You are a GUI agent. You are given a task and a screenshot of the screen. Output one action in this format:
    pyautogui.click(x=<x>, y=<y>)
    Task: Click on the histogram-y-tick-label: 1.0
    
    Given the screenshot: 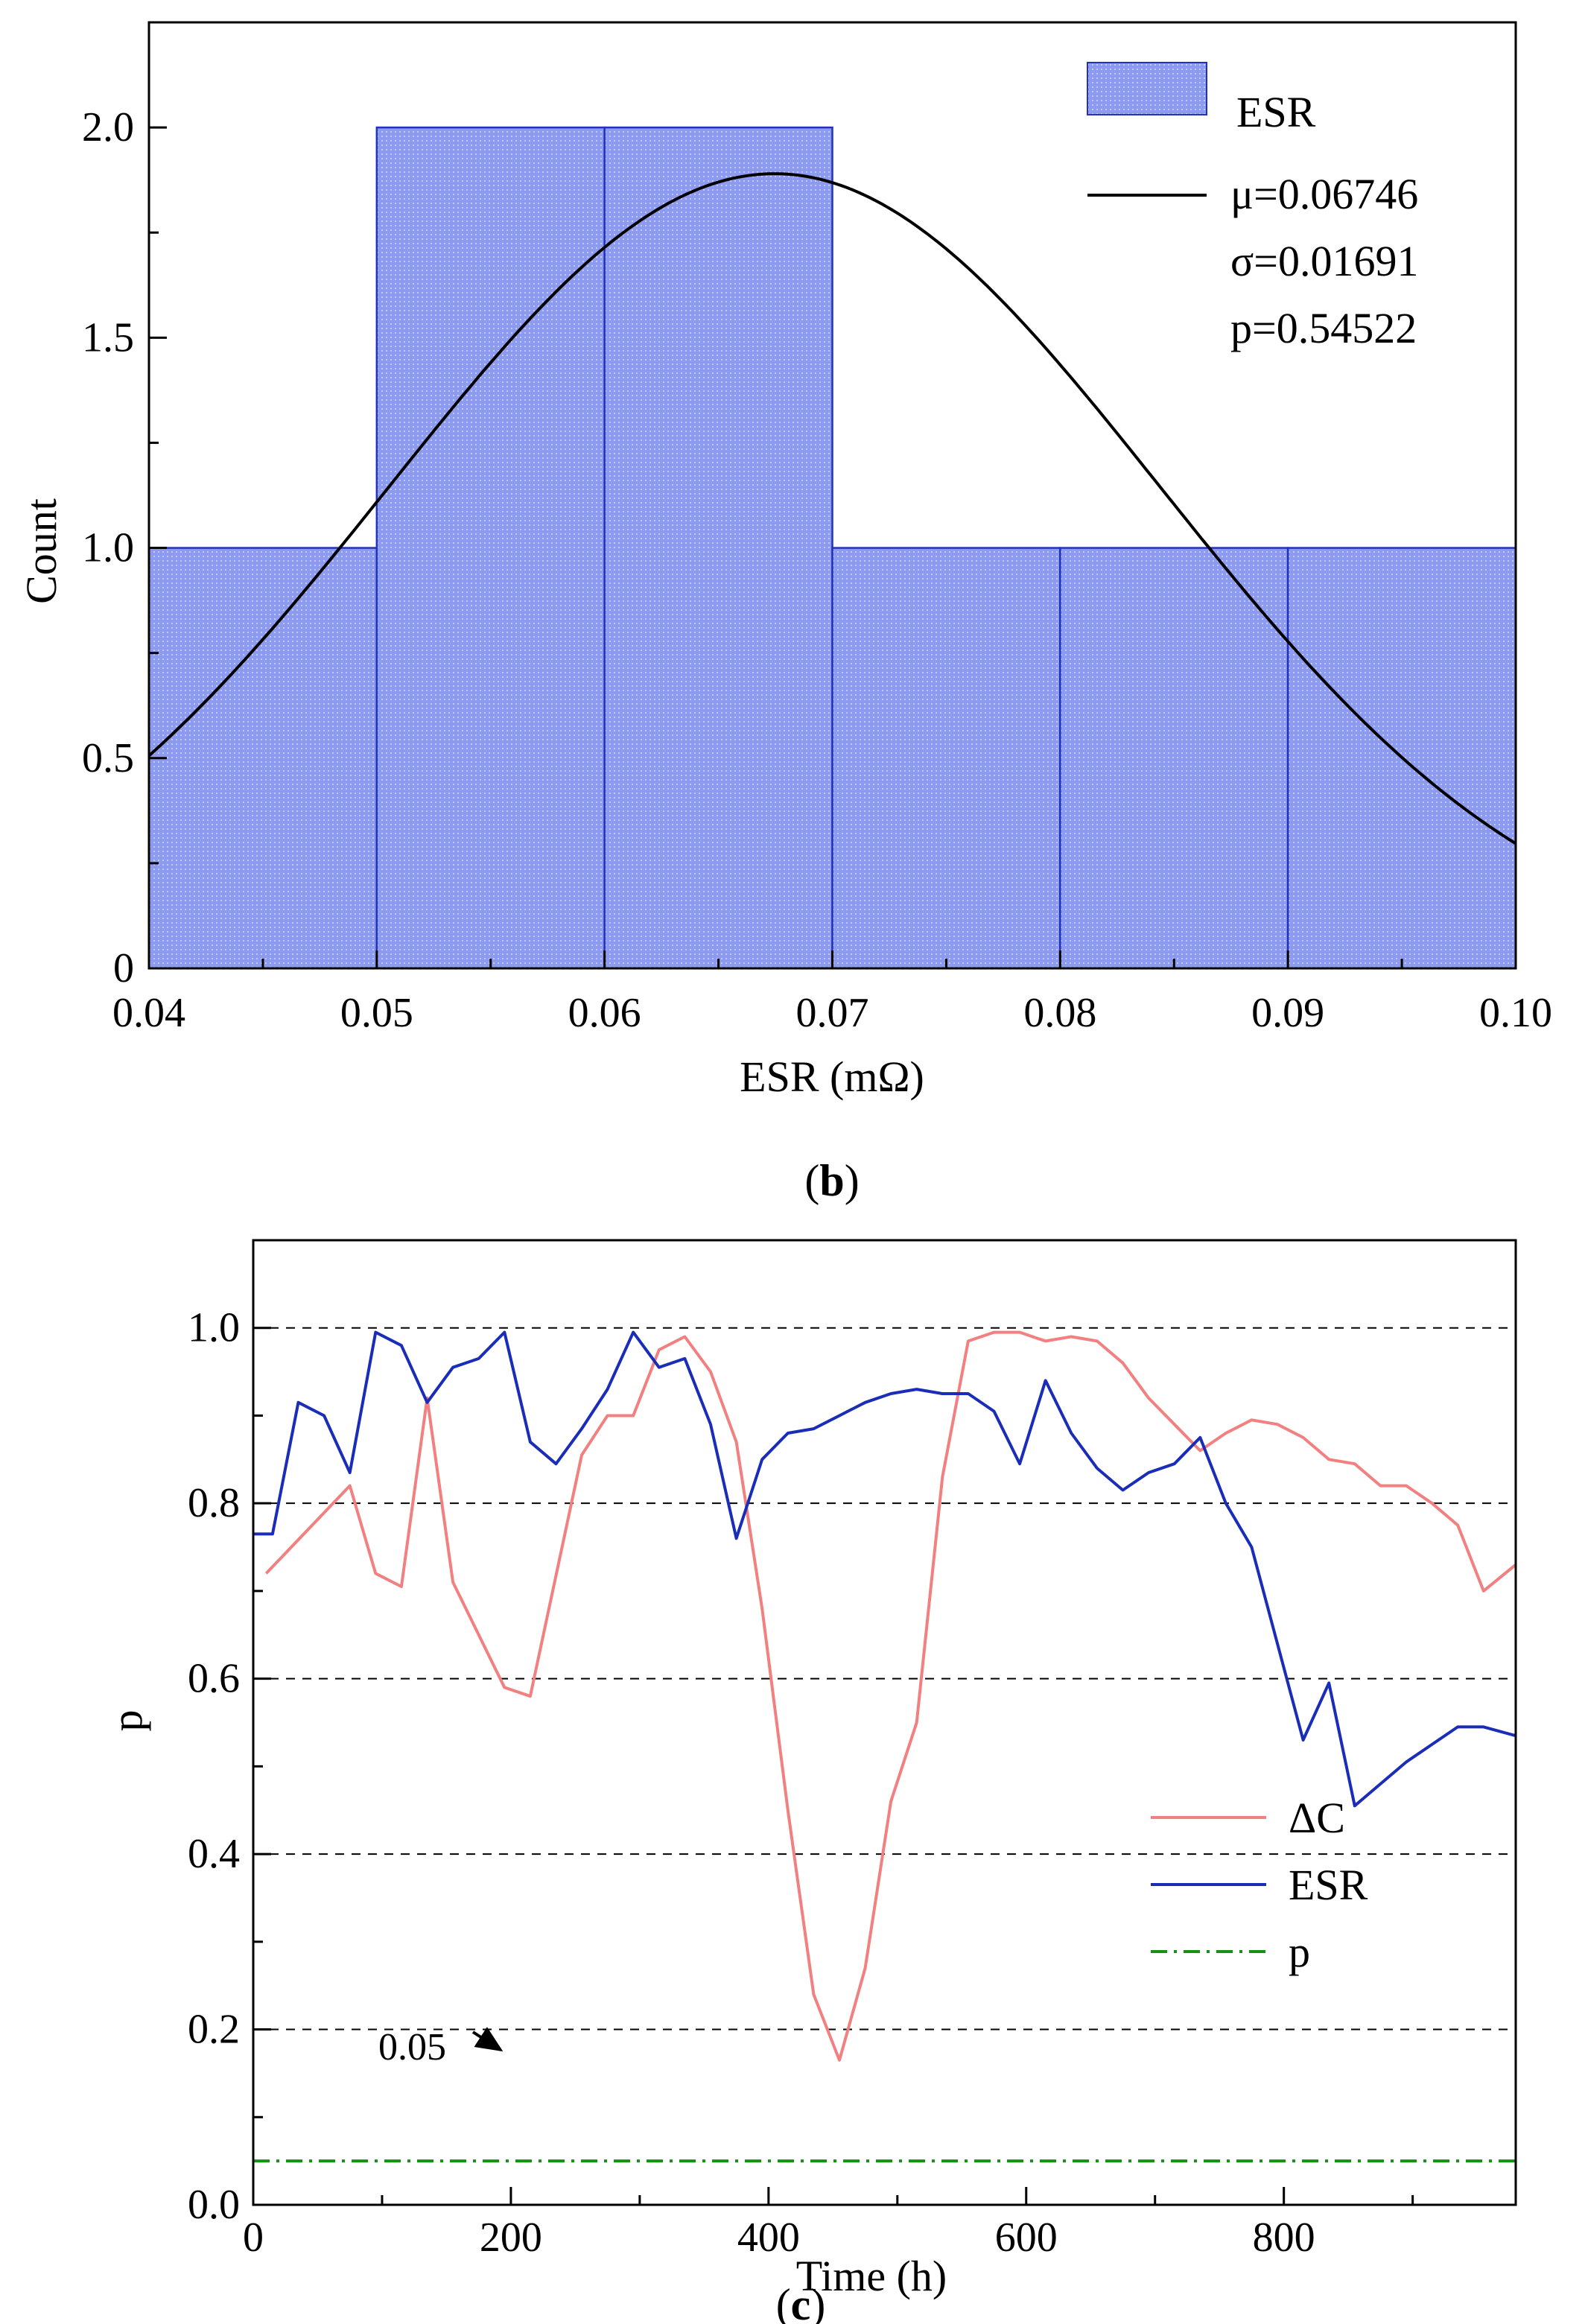 What is the action you would take?
    pyautogui.click(x=108, y=548)
    